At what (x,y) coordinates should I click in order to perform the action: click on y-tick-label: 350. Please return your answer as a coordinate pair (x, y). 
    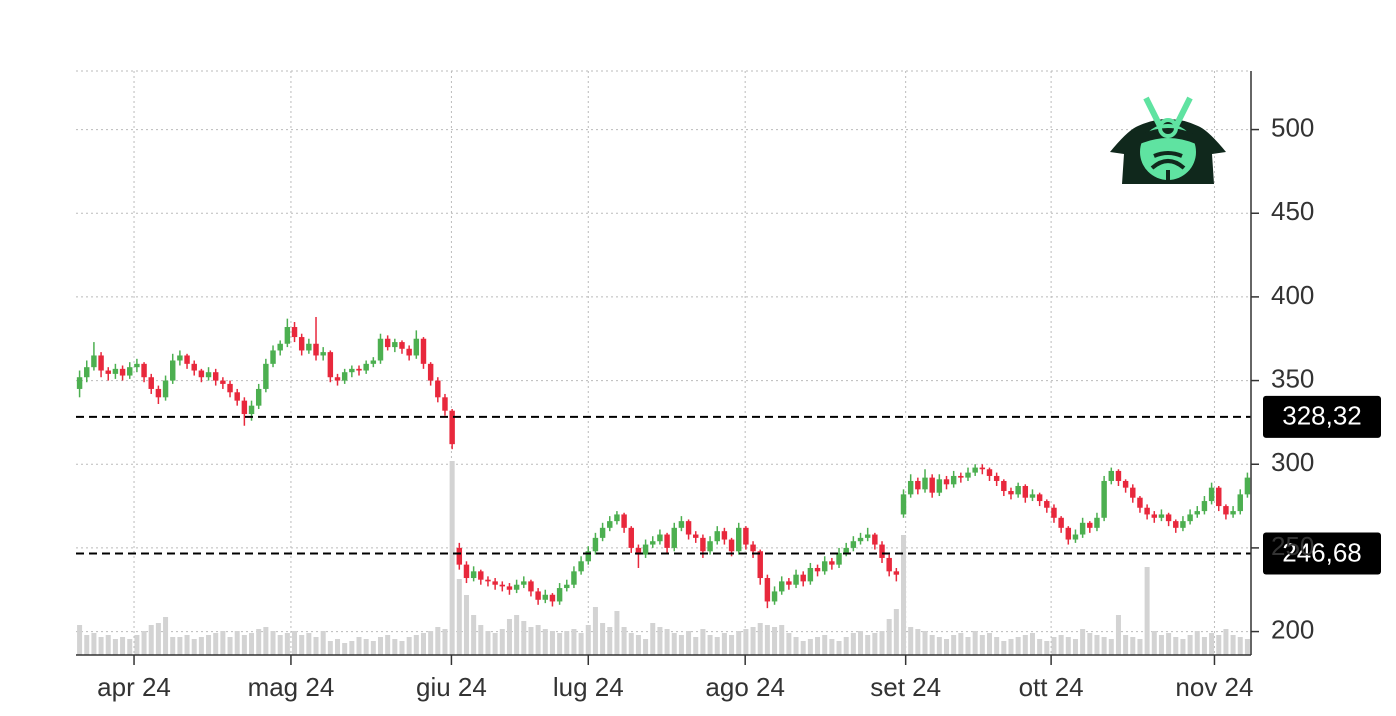
    Looking at the image, I should click on (1292, 378).